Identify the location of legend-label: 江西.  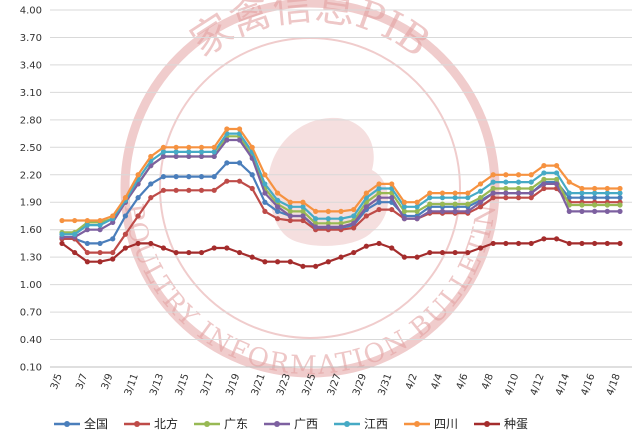
(376, 424).